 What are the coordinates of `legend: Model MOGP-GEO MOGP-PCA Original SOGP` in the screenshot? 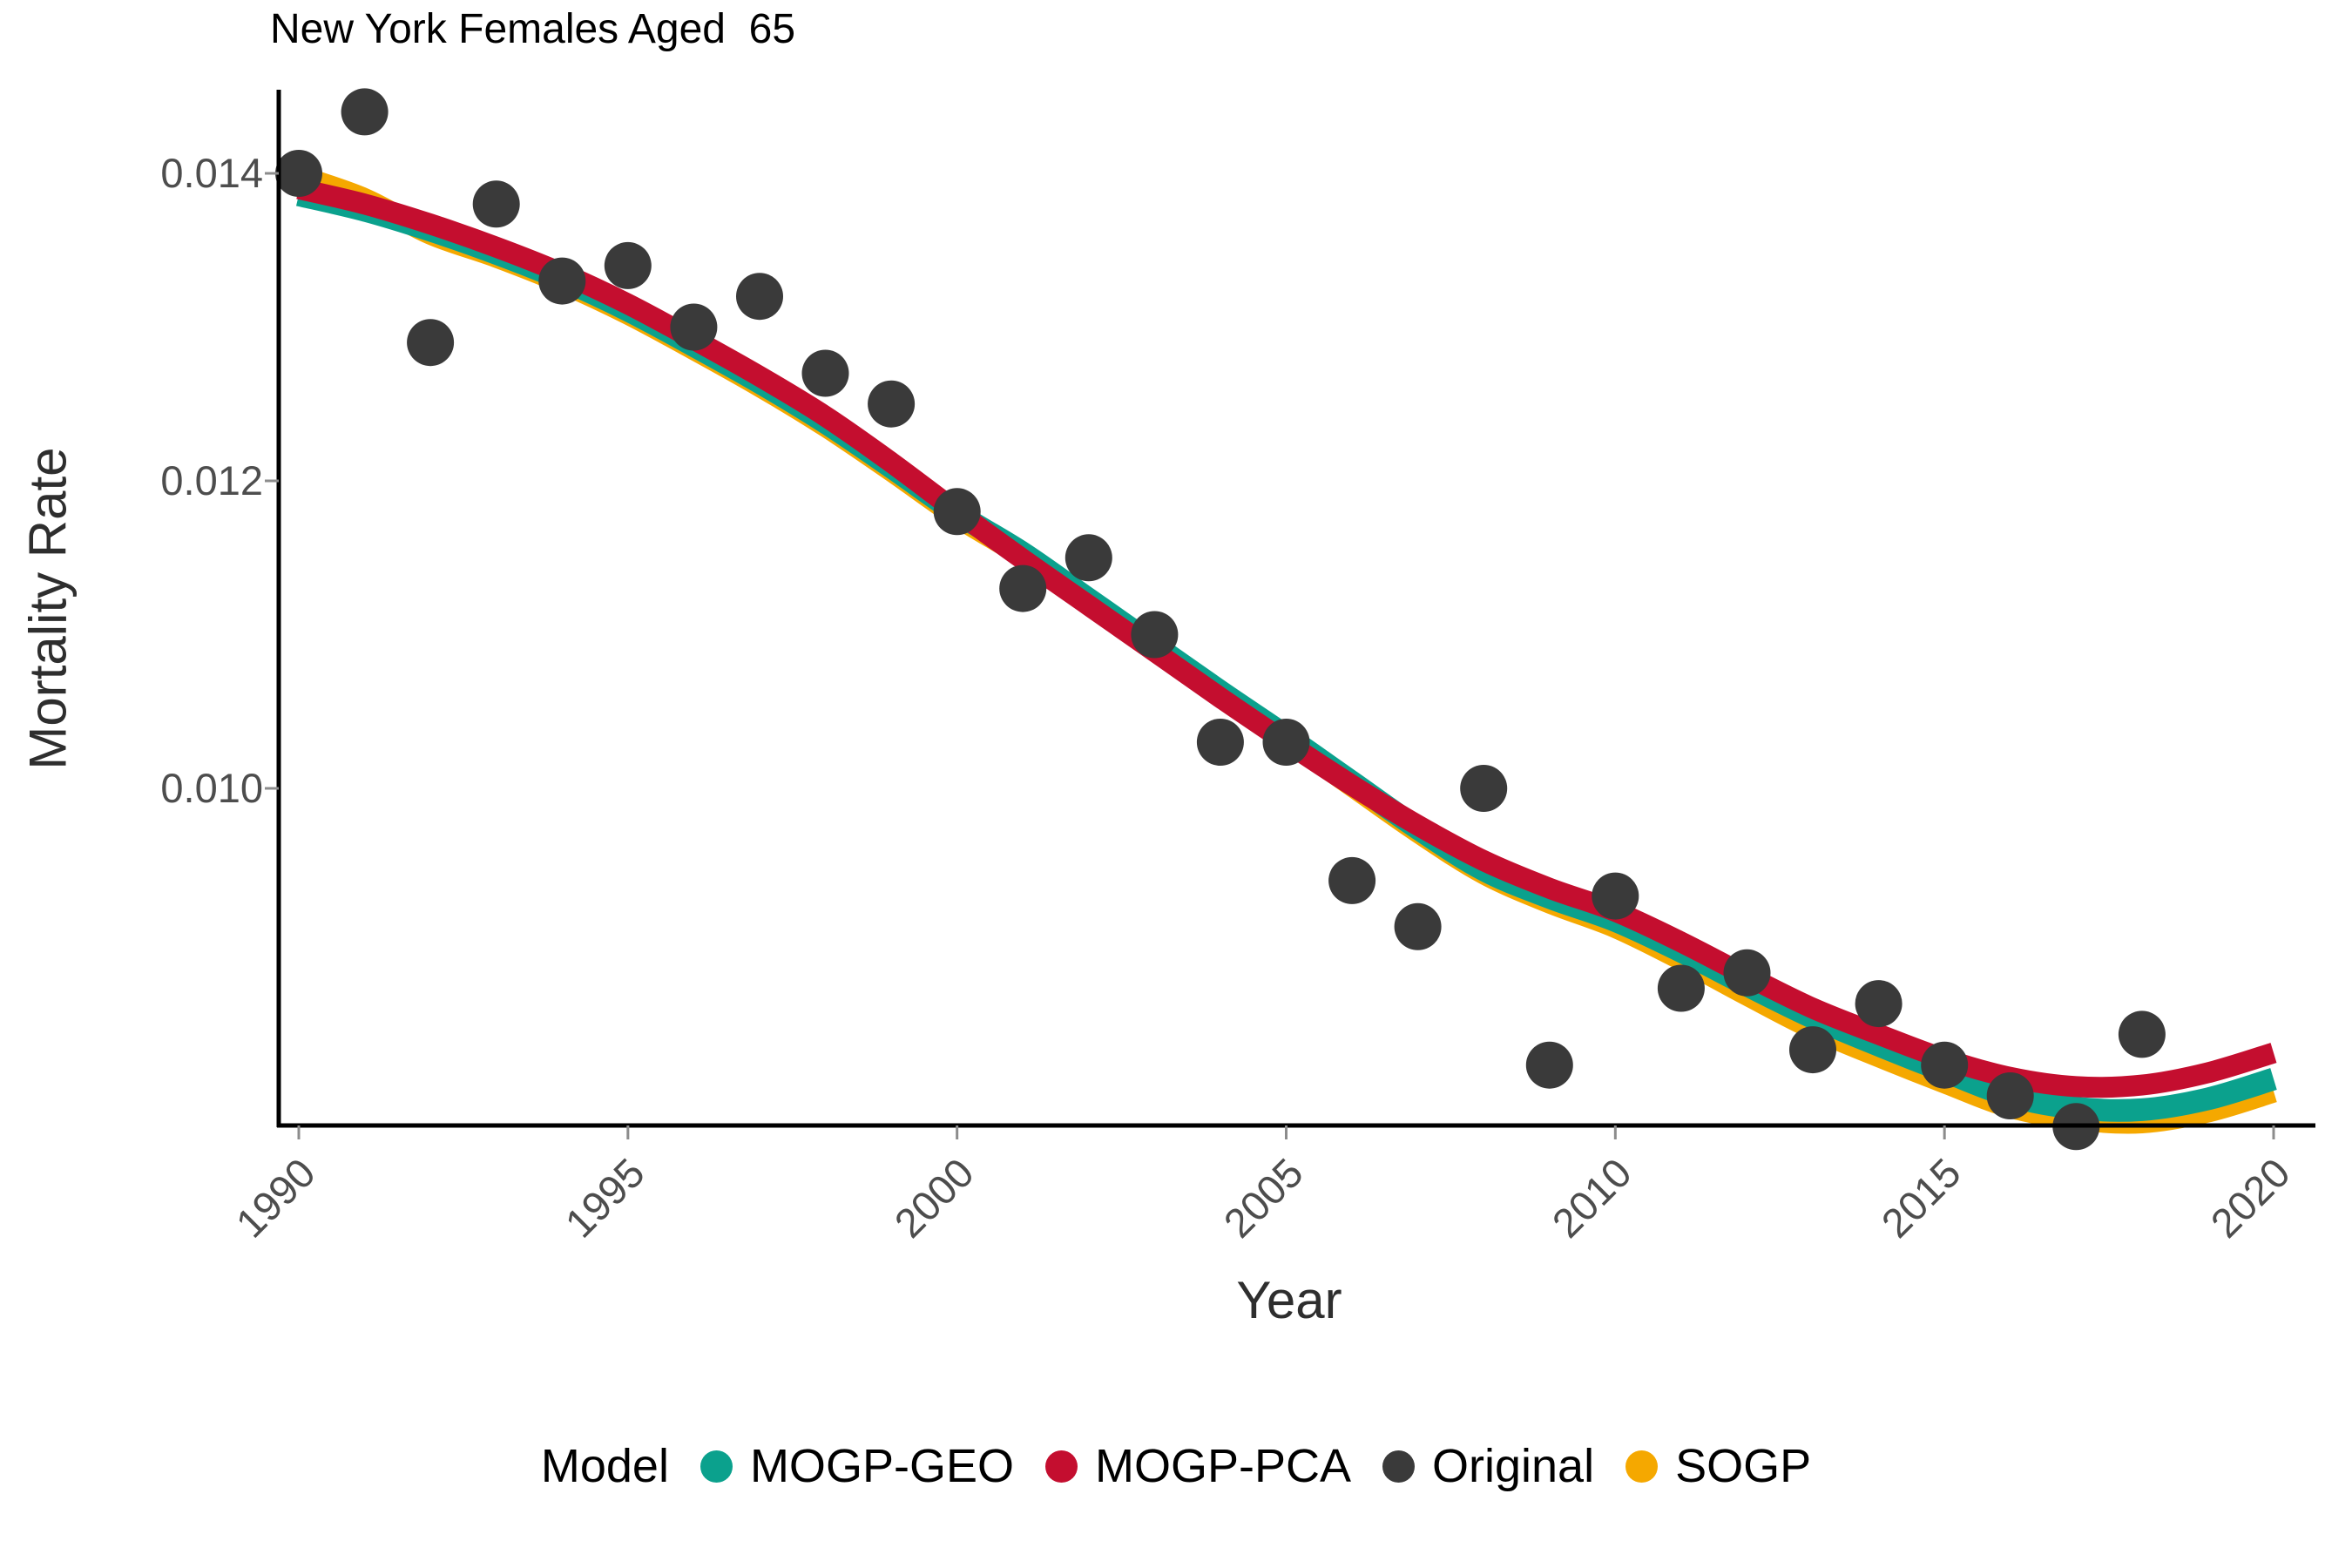 It's located at (1176, 1466).